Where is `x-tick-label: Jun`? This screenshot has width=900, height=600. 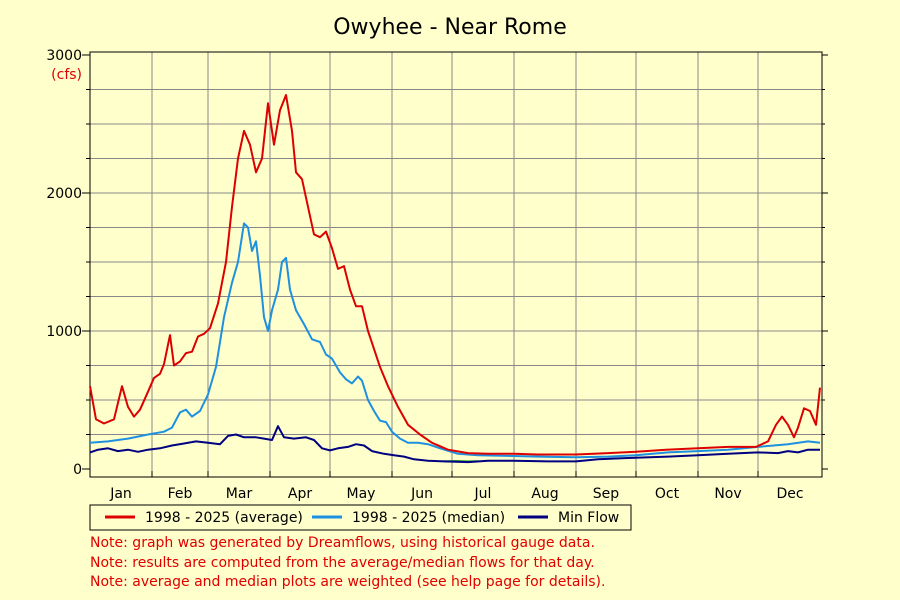
x-tick-label: Jun is located at coordinates (421, 494).